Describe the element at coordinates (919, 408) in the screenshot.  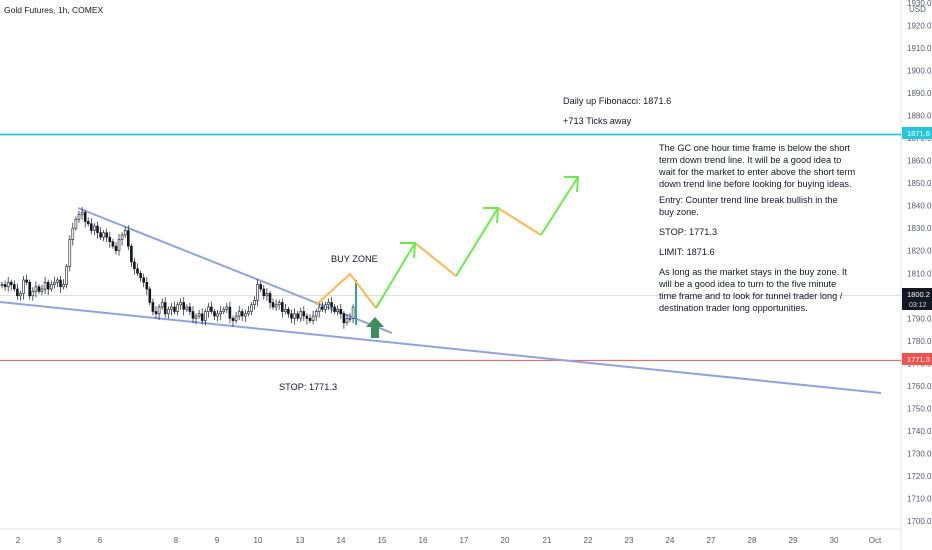
I see `price-tick-label: 1750.0` at that location.